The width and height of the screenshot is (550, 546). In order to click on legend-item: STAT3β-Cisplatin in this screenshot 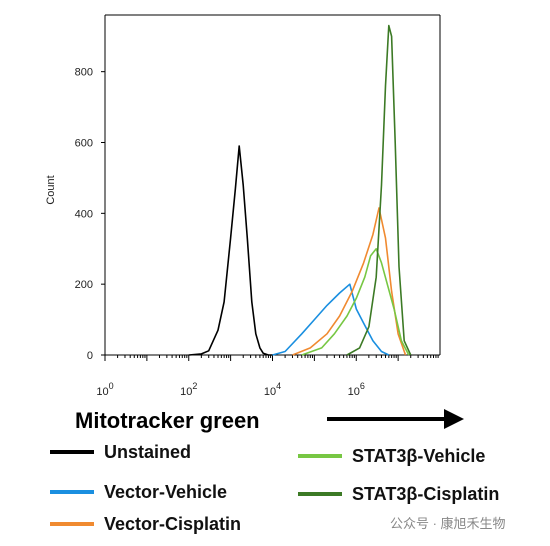, I will do `click(398, 494)`.